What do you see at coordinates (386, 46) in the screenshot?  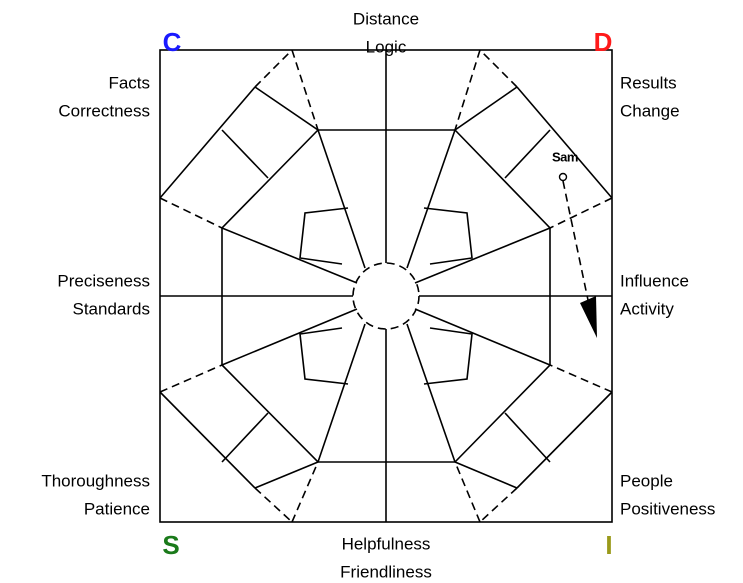 I see `label: Logic` at bounding box center [386, 46].